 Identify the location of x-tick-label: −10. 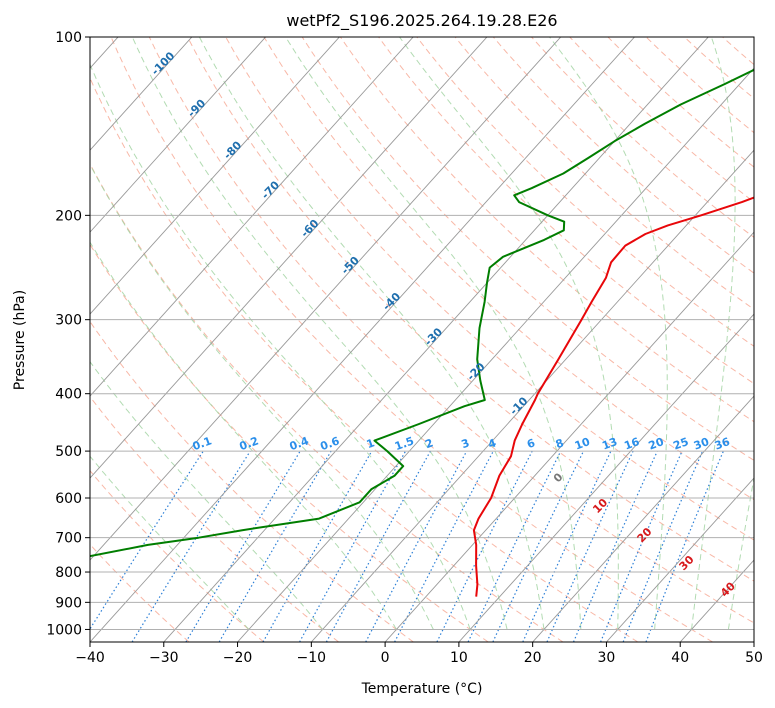
(312, 658).